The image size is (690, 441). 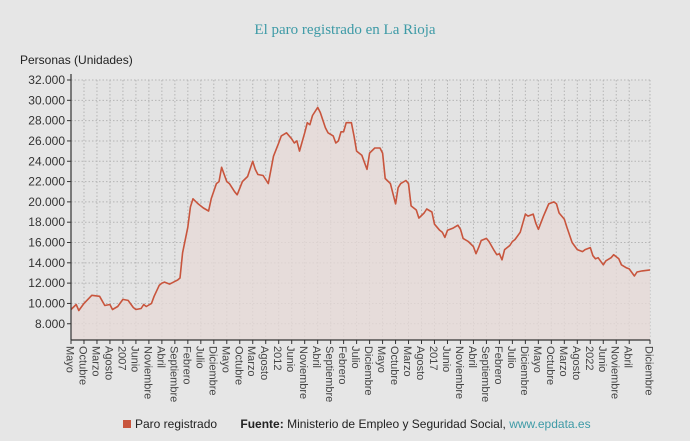 I want to click on x-tick-label: 2012, so click(x=277, y=358).